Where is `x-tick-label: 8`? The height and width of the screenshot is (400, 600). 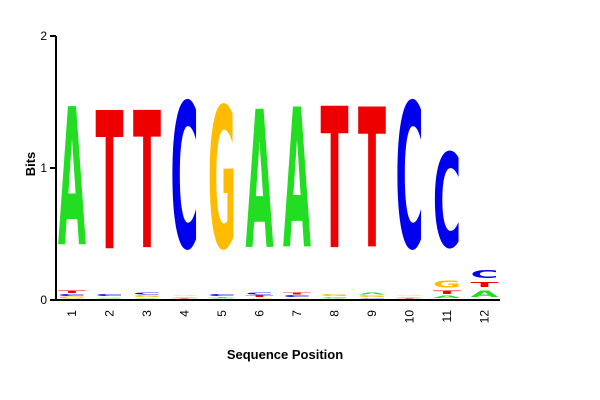 x-tick-label: 8 is located at coordinates (335, 313).